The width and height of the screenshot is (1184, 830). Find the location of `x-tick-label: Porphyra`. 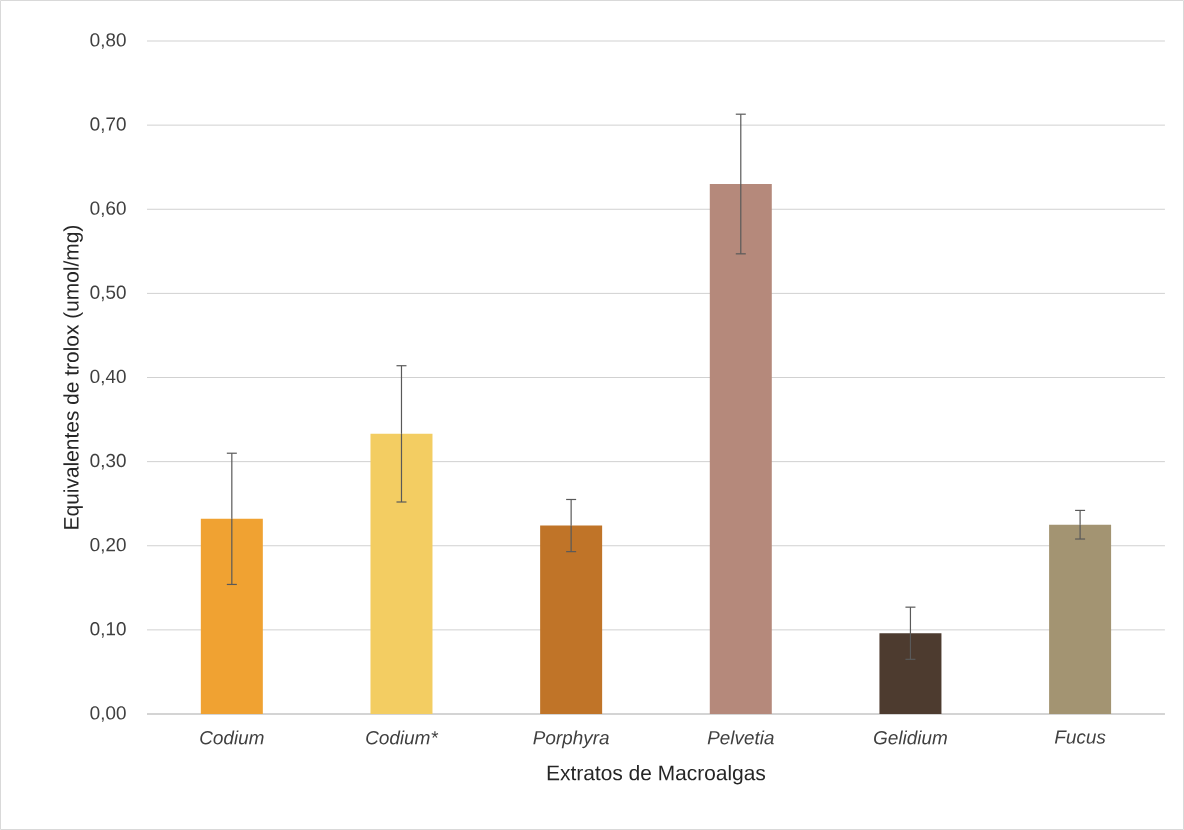

x-tick-label: Porphyra is located at coordinates (571, 739).